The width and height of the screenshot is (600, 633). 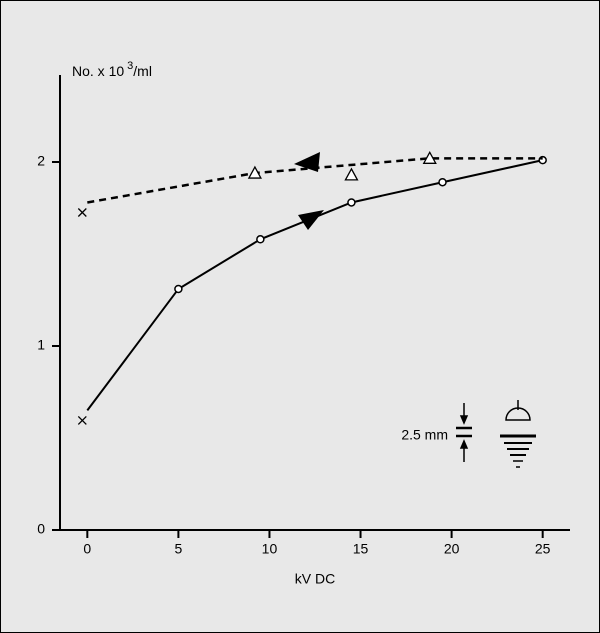 What do you see at coordinates (41, 529) in the screenshot?
I see `y-tick-label: 0` at bounding box center [41, 529].